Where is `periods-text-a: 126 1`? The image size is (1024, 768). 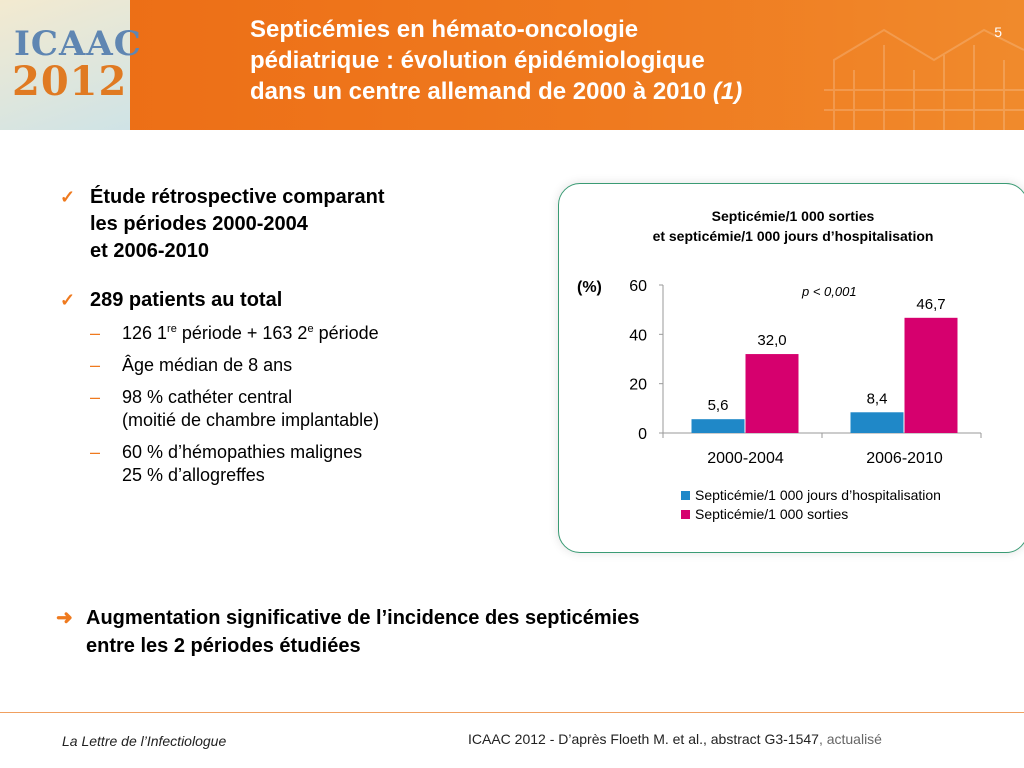 periods-text-a: 126 1 is located at coordinates (145, 333).